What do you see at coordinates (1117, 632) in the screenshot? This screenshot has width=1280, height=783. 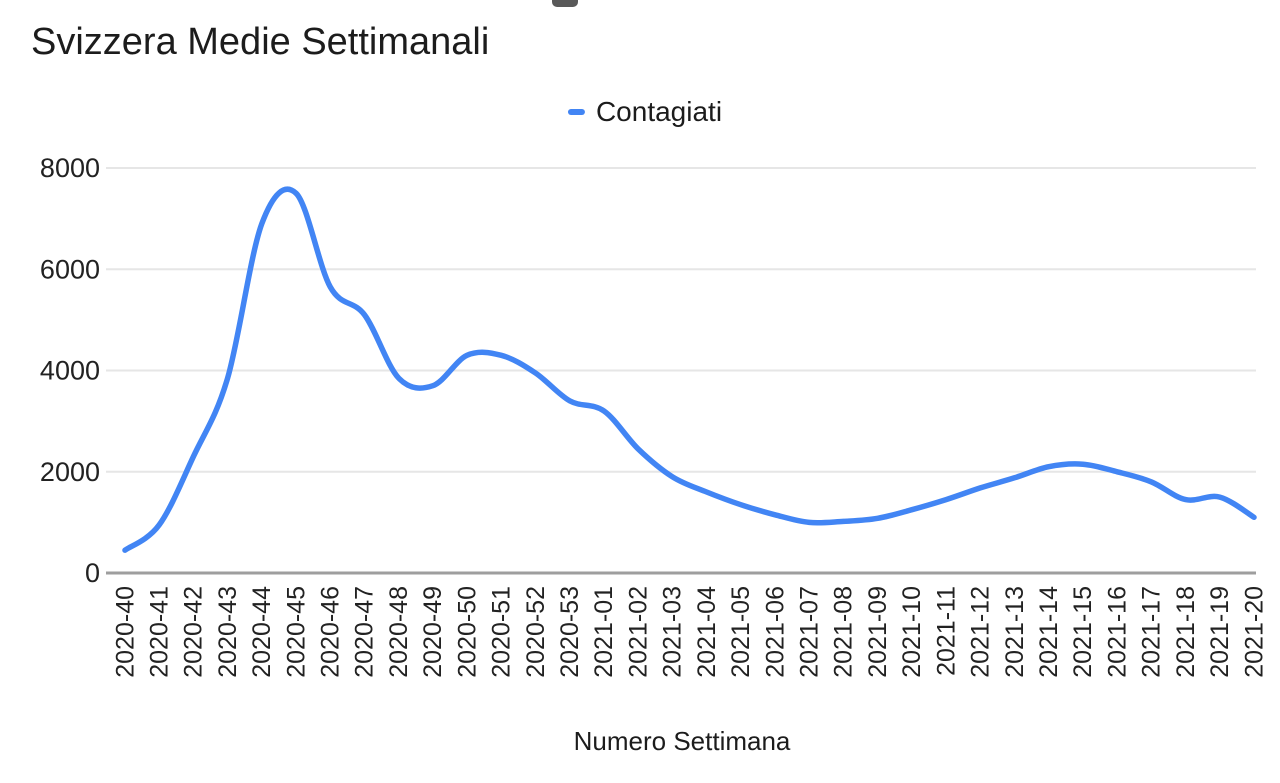 I see `x-tick-label: 2021-16` at bounding box center [1117, 632].